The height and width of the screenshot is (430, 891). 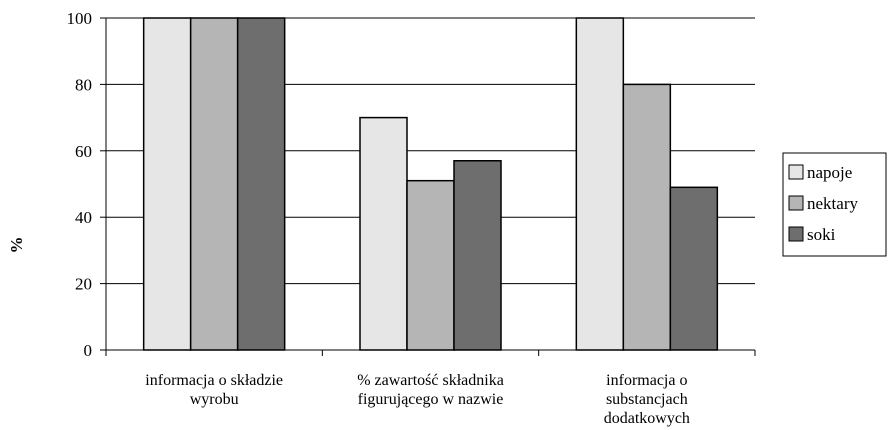 I want to click on y-tick-label: 100, so click(x=80, y=18).